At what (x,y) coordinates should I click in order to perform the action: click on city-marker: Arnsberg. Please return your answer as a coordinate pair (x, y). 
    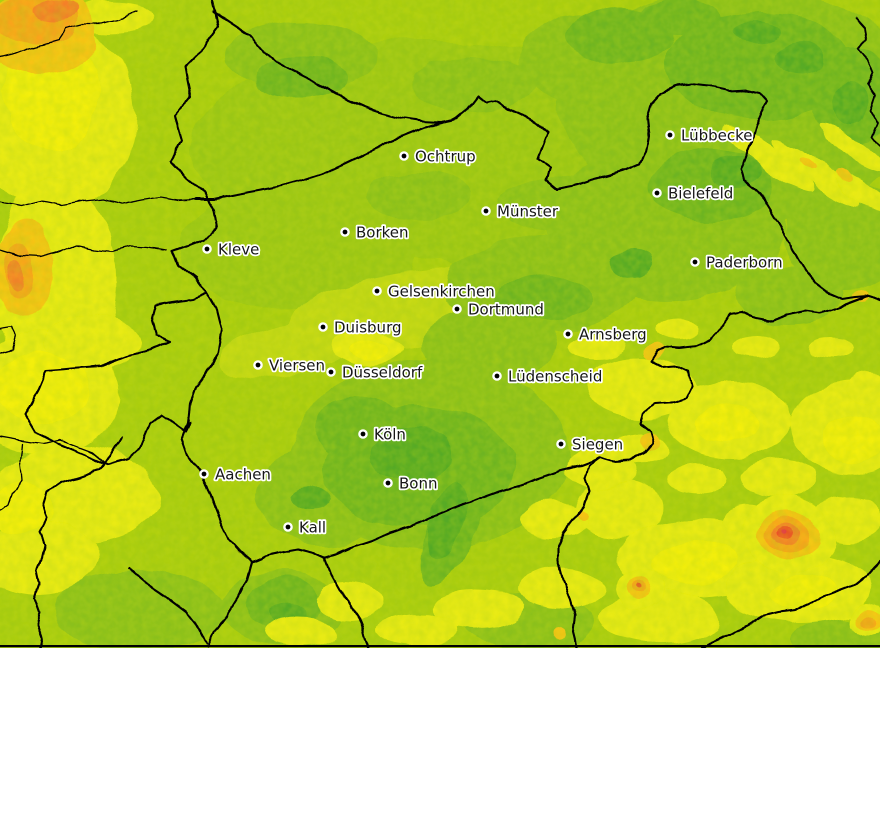
    Looking at the image, I should click on (605, 334).